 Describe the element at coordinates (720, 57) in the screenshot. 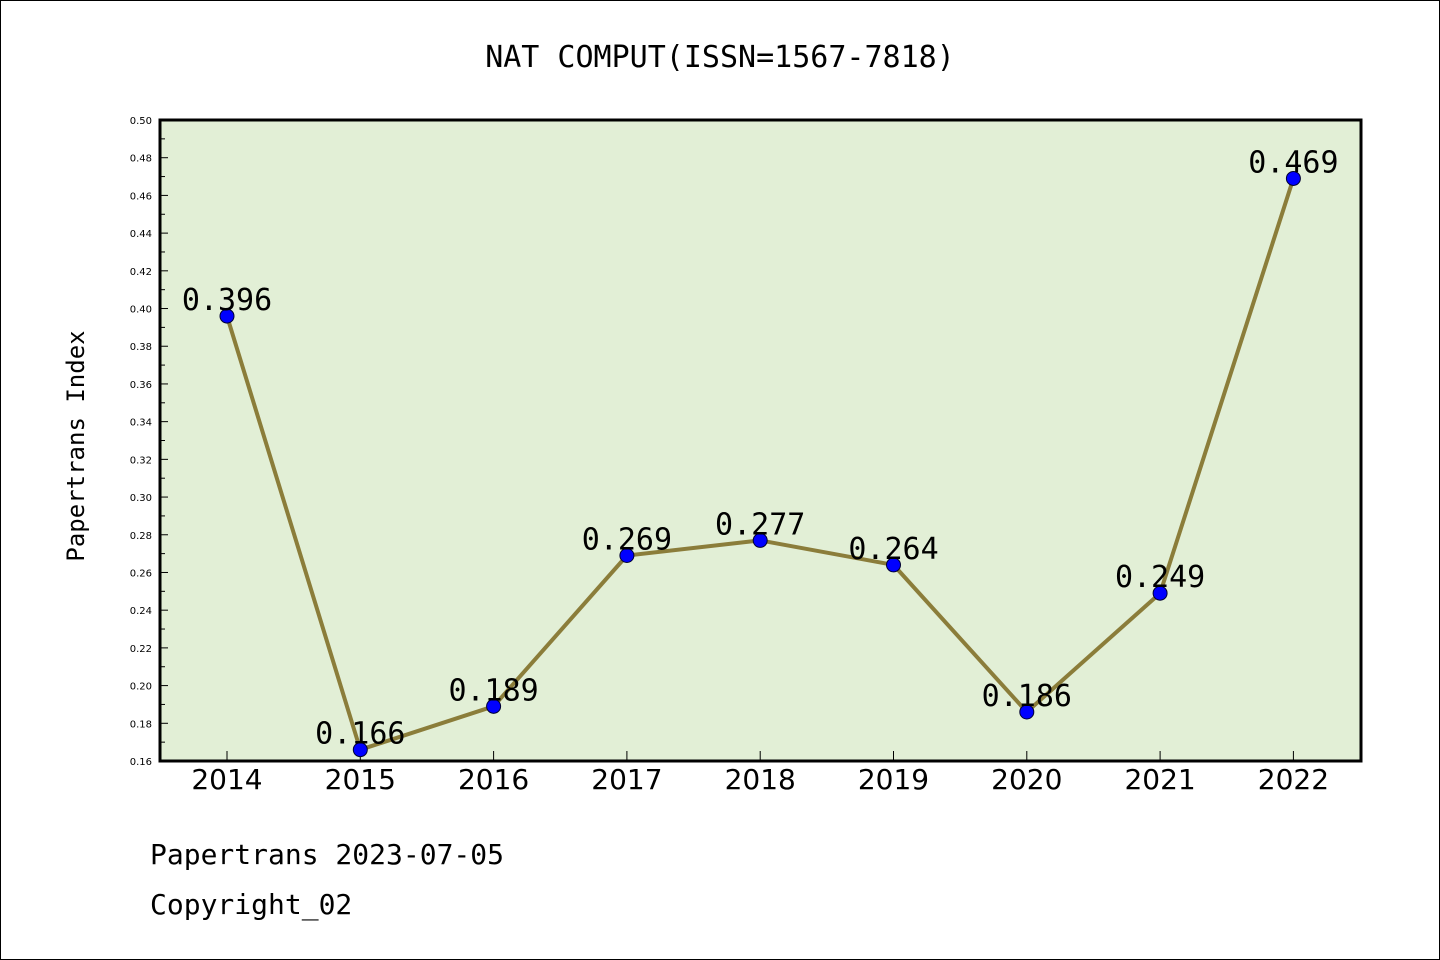

I see `chart-title: NAT COMPUT(ISSN=1567-7818)` at that location.